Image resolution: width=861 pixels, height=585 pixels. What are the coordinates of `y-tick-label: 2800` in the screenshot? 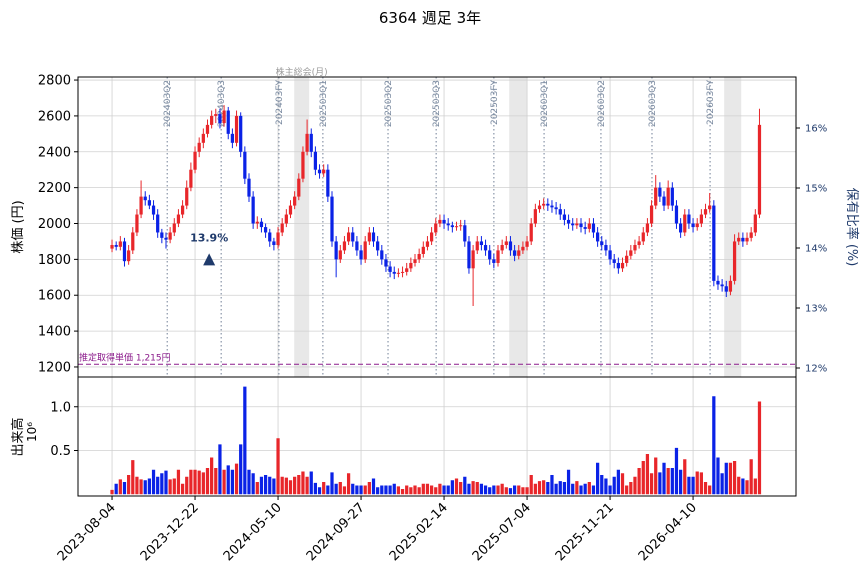 It's located at (54, 81).